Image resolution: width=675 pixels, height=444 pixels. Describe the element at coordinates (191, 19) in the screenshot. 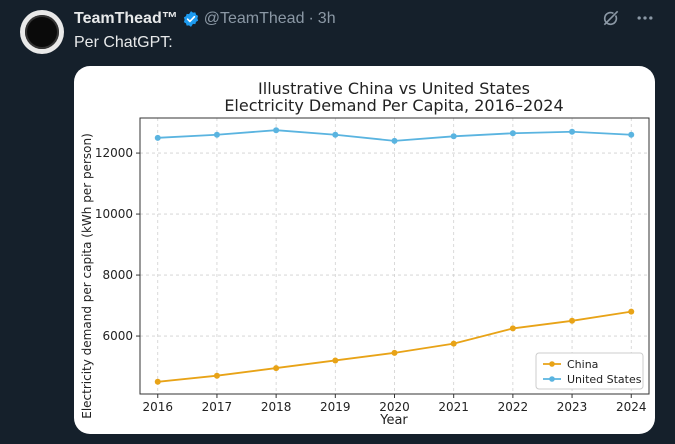

I see `verified-badge-icon` at that location.